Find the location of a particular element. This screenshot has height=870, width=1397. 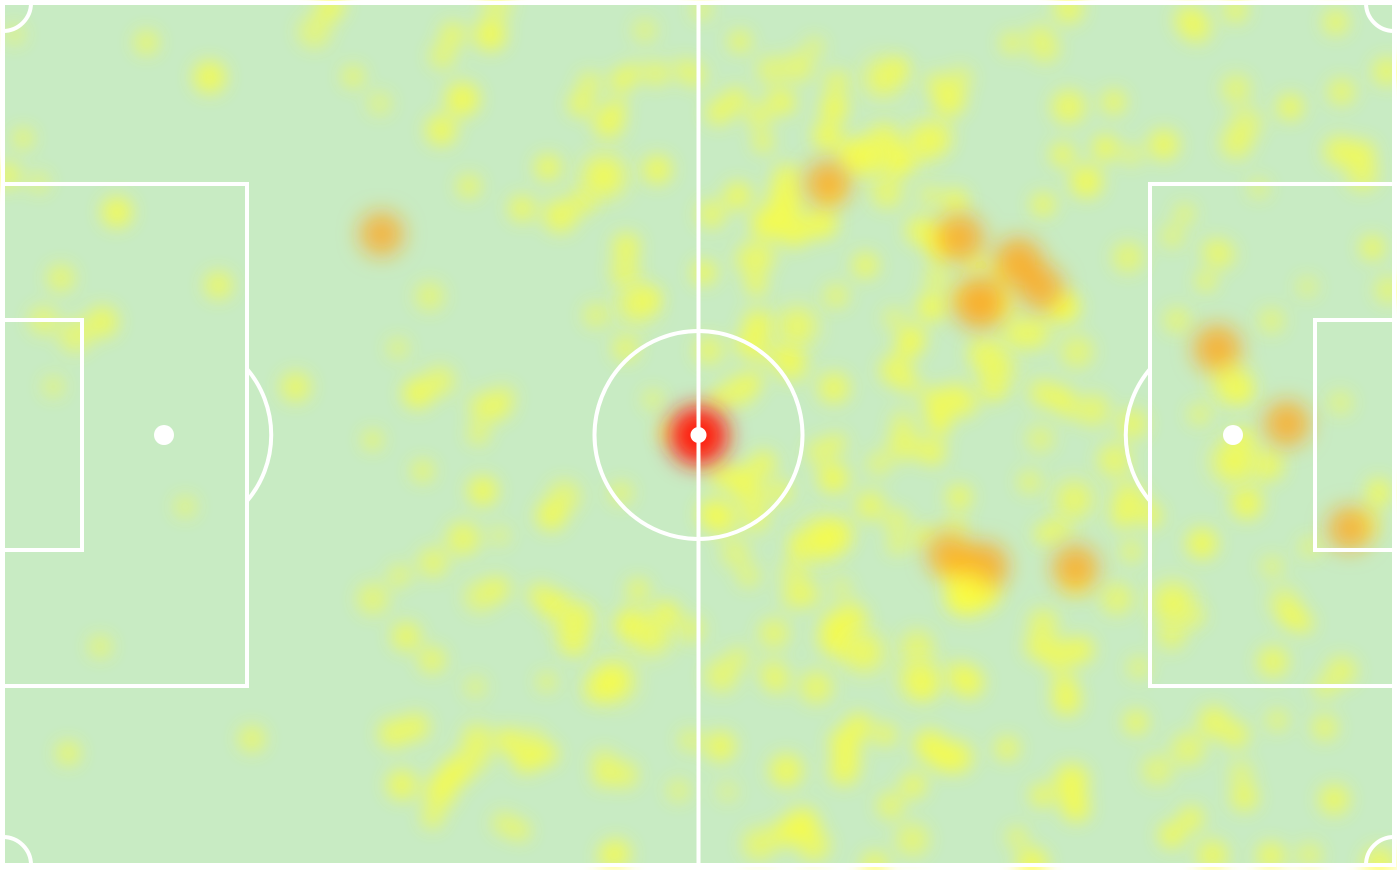

centre-spot is located at coordinates (698, 435).